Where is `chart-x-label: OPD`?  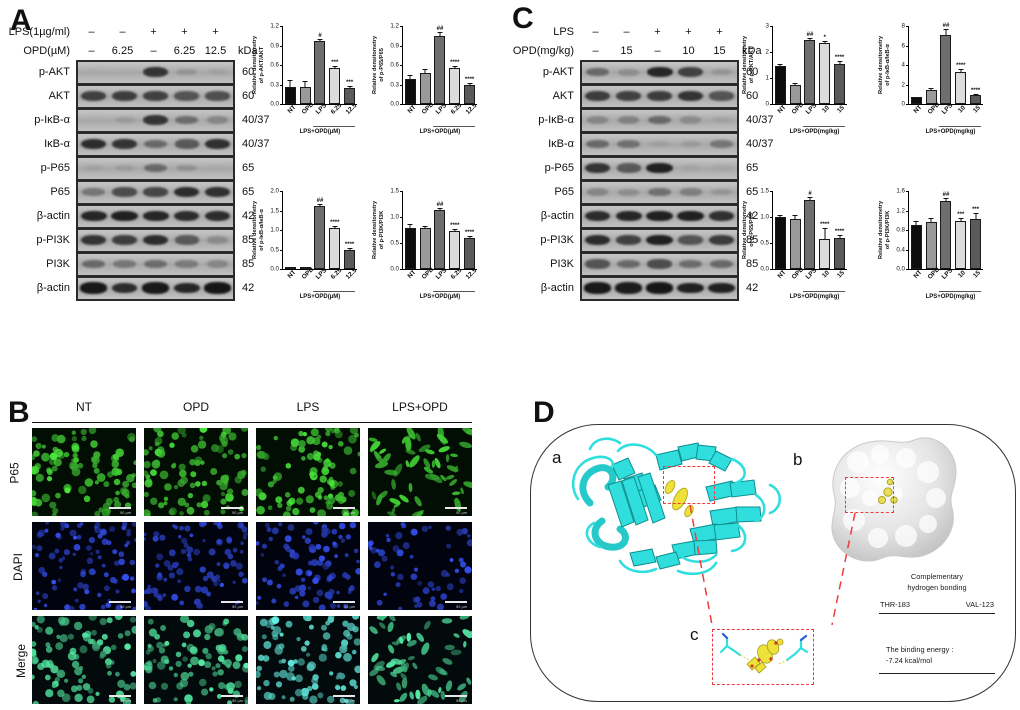
chart-x-label: OPD is located at coordinates (798, 273).